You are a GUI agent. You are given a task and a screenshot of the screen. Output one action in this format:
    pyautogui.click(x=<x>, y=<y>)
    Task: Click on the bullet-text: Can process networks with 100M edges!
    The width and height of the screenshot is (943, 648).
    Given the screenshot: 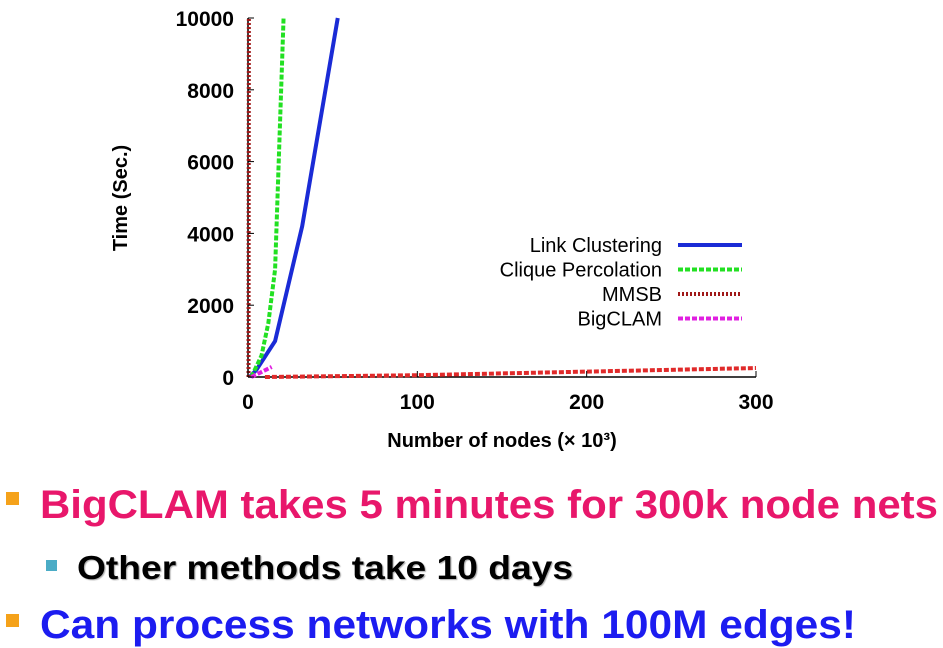 What is the action you would take?
    pyautogui.click(x=448, y=625)
    